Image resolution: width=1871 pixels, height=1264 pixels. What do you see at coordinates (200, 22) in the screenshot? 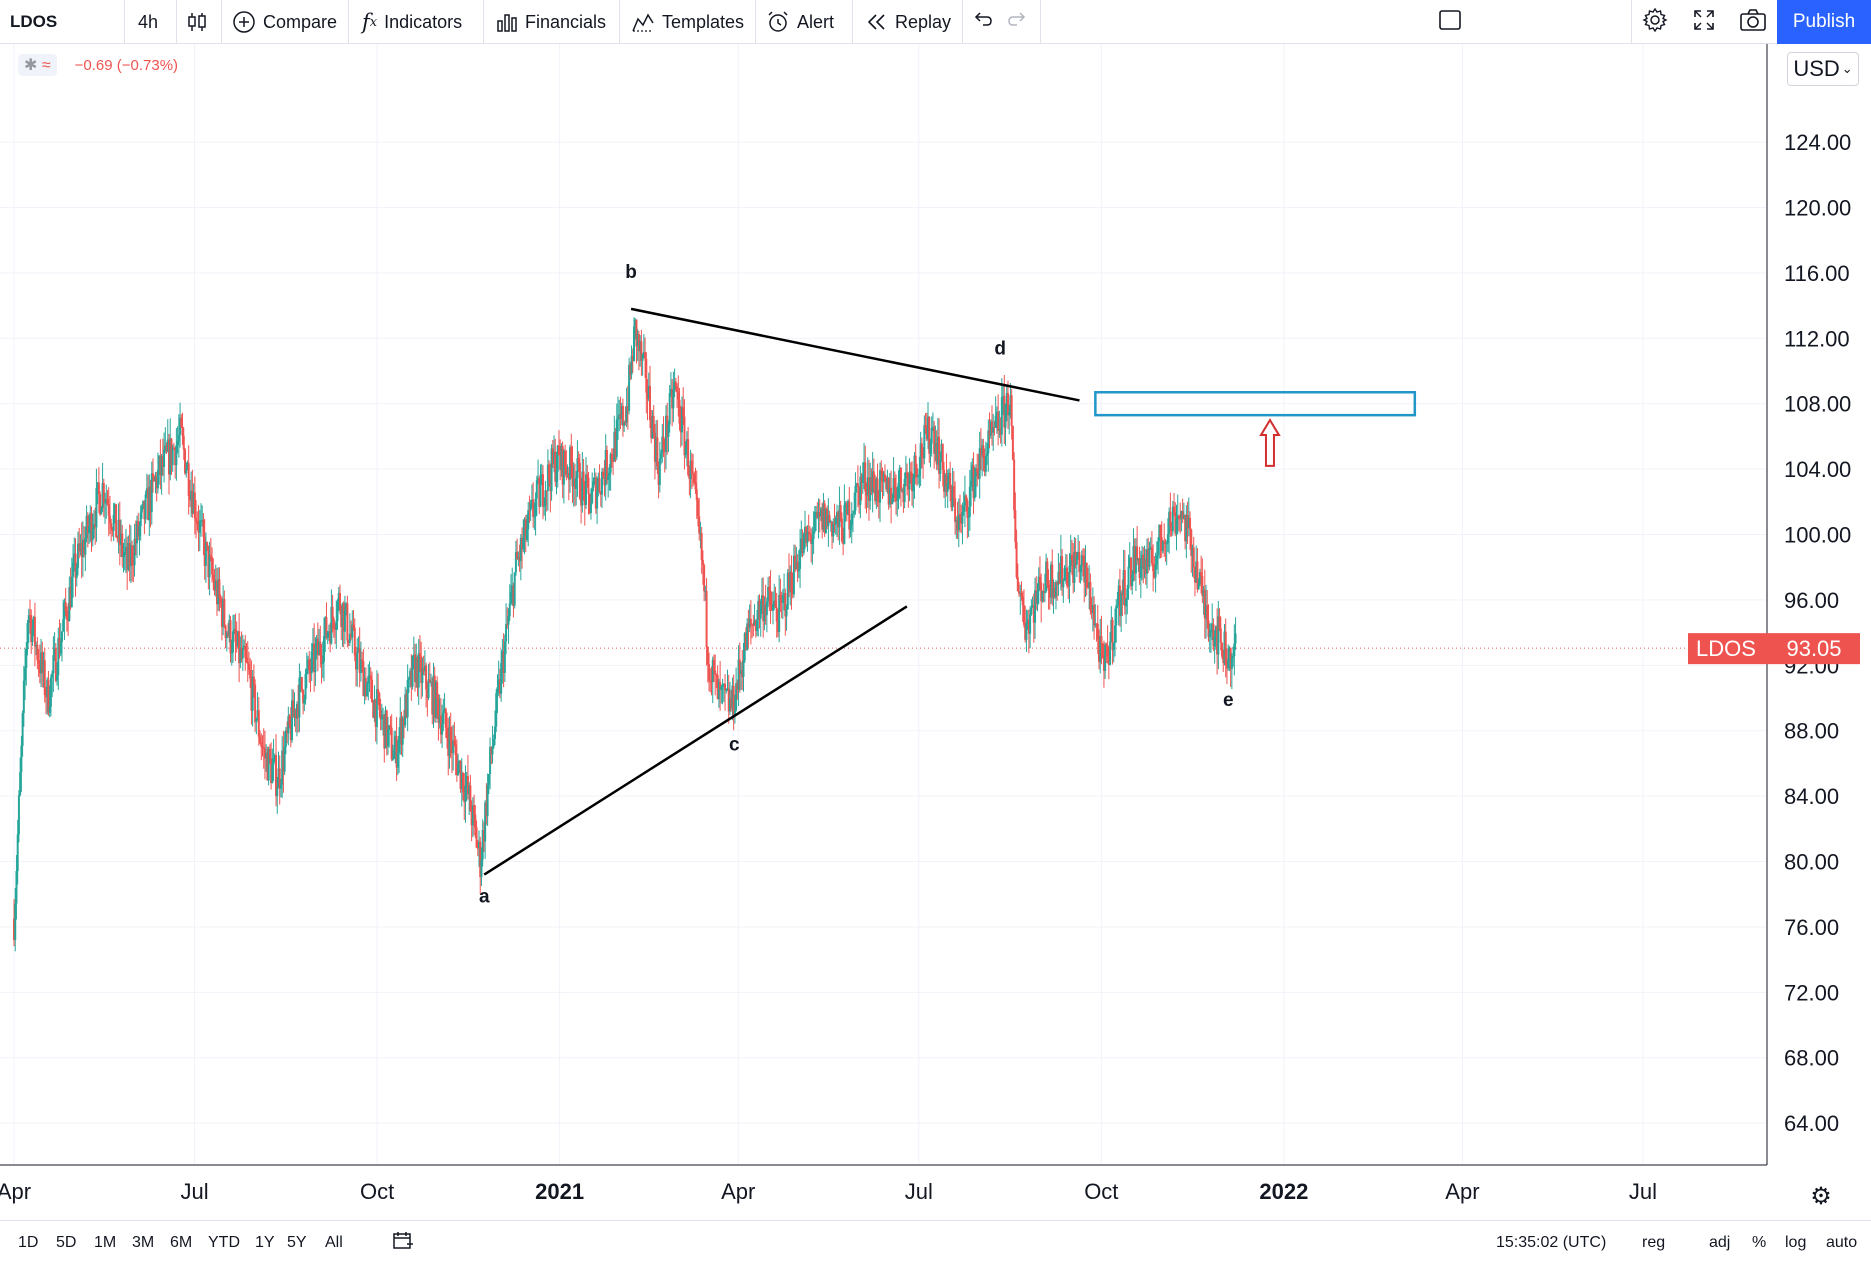
I see `chart-type-button` at bounding box center [200, 22].